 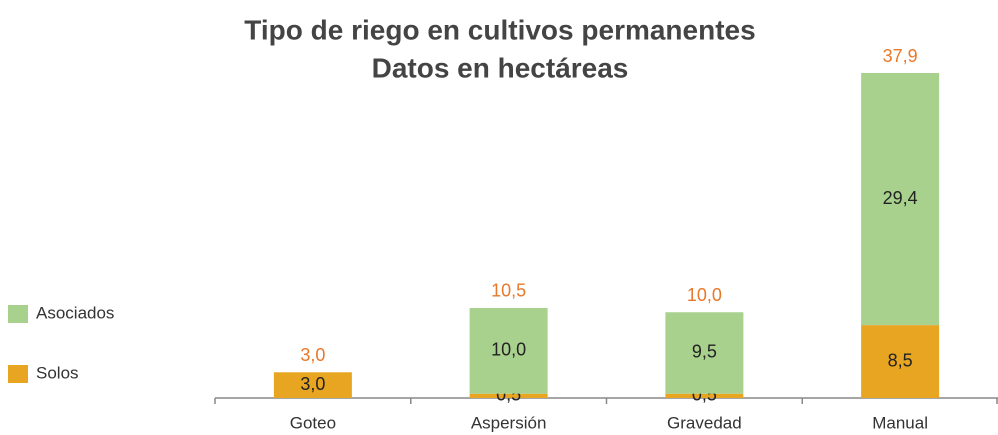 I want to click on data-label: 3,0, so click(x=312, y=384).